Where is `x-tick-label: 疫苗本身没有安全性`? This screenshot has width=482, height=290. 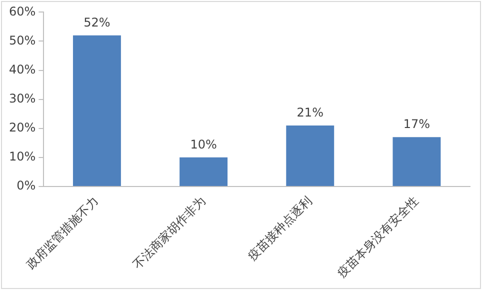 x-tick-label: 疫苗本身没有安全性 is located at coordinates (378, 237).